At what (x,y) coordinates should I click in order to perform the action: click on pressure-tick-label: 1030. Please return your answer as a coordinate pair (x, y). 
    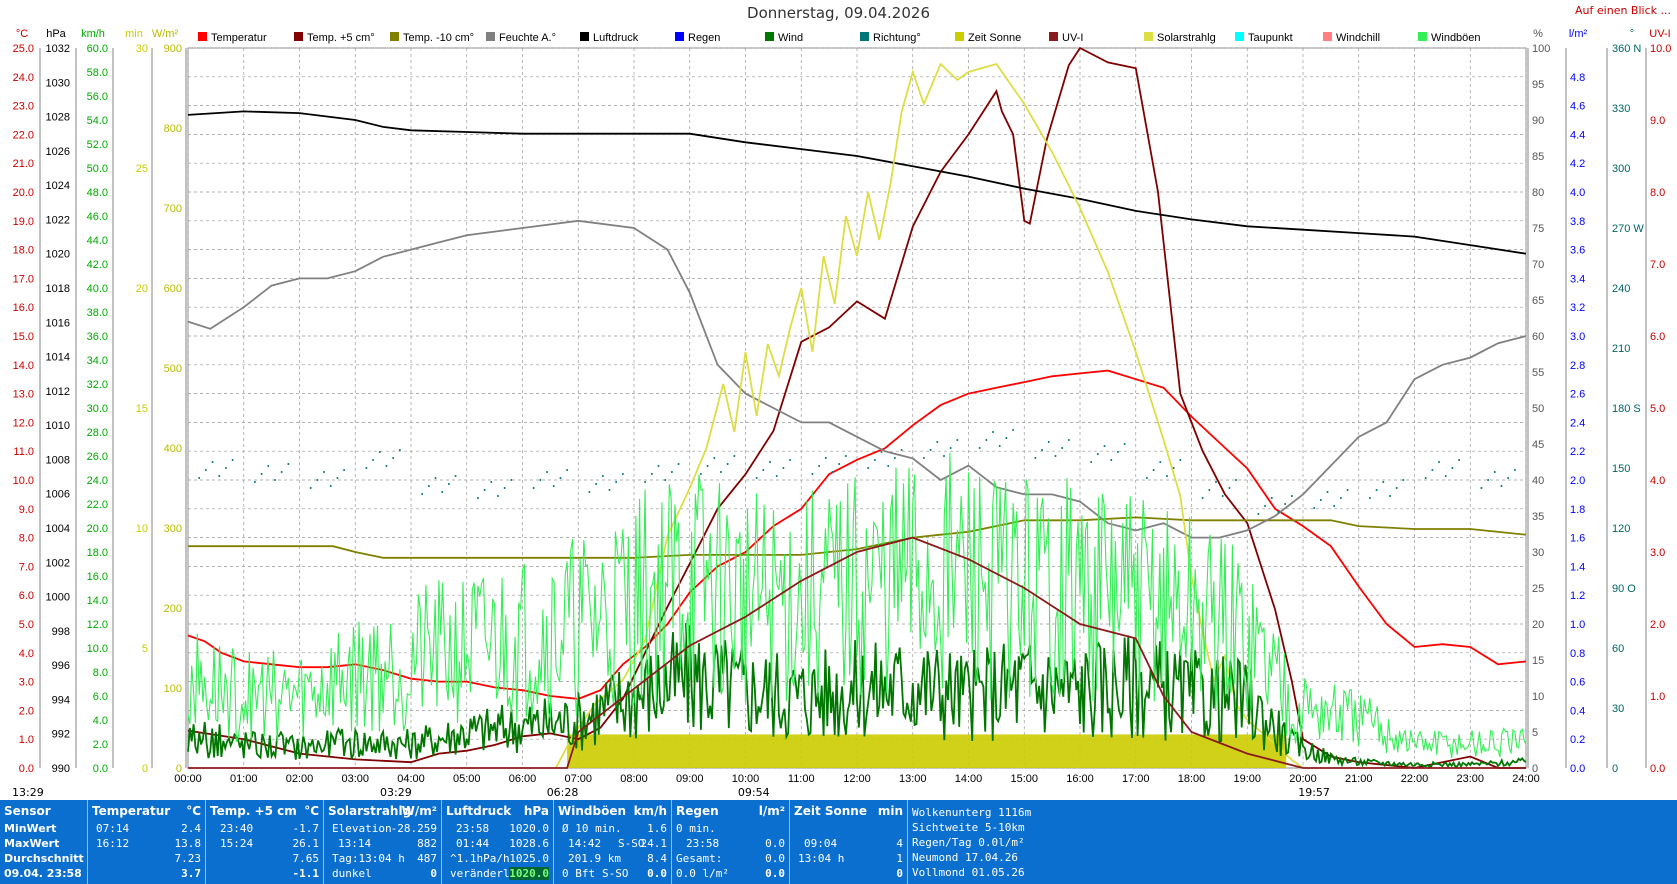
    Looking at the image, I should click on (58, 83).